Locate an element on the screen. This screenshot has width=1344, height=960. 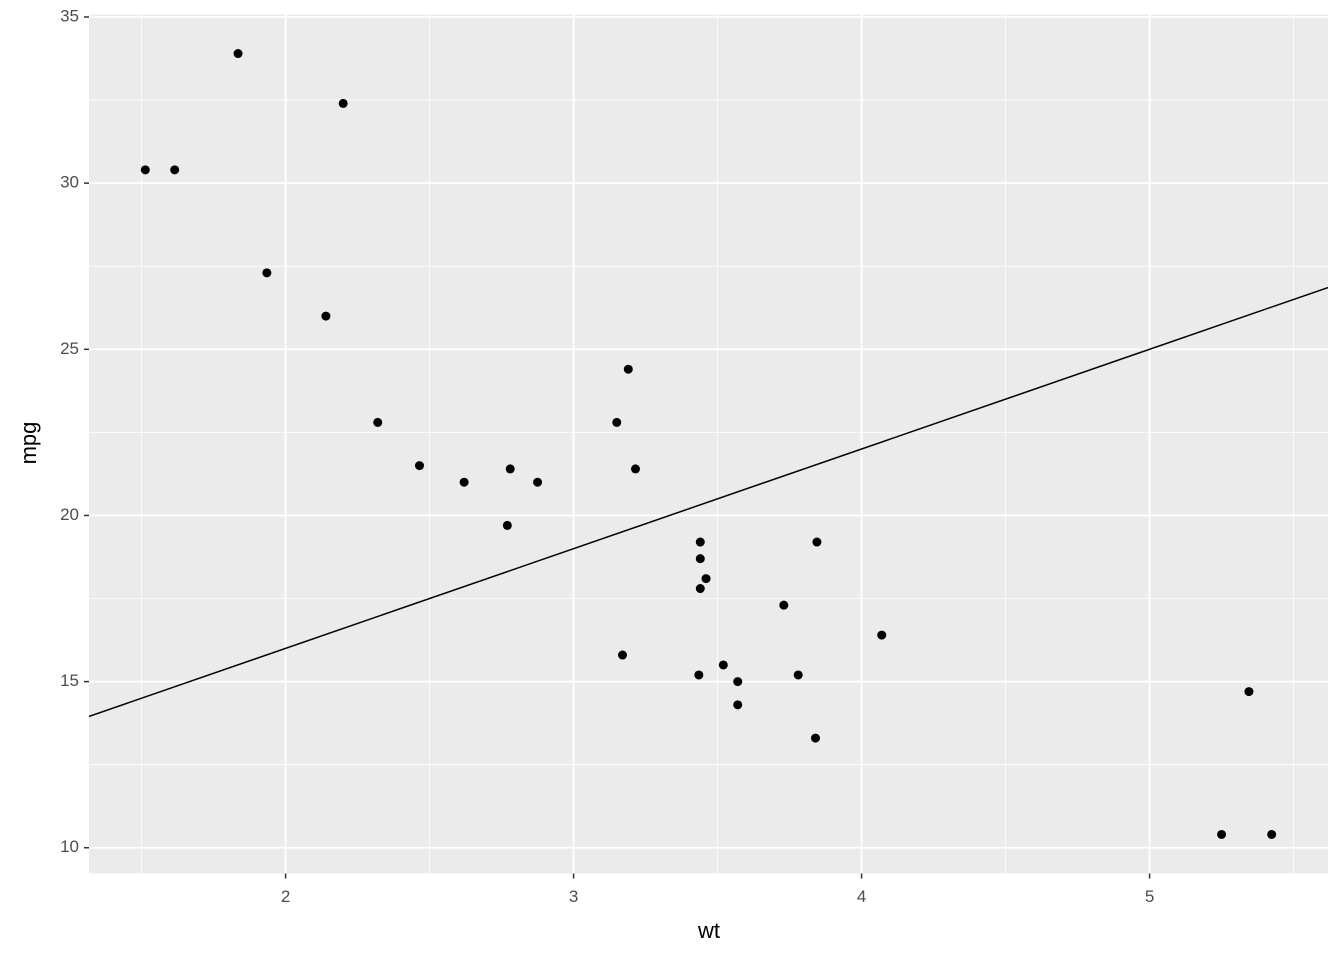
y-axis-title: mpg is located at coordinates (28, 443).